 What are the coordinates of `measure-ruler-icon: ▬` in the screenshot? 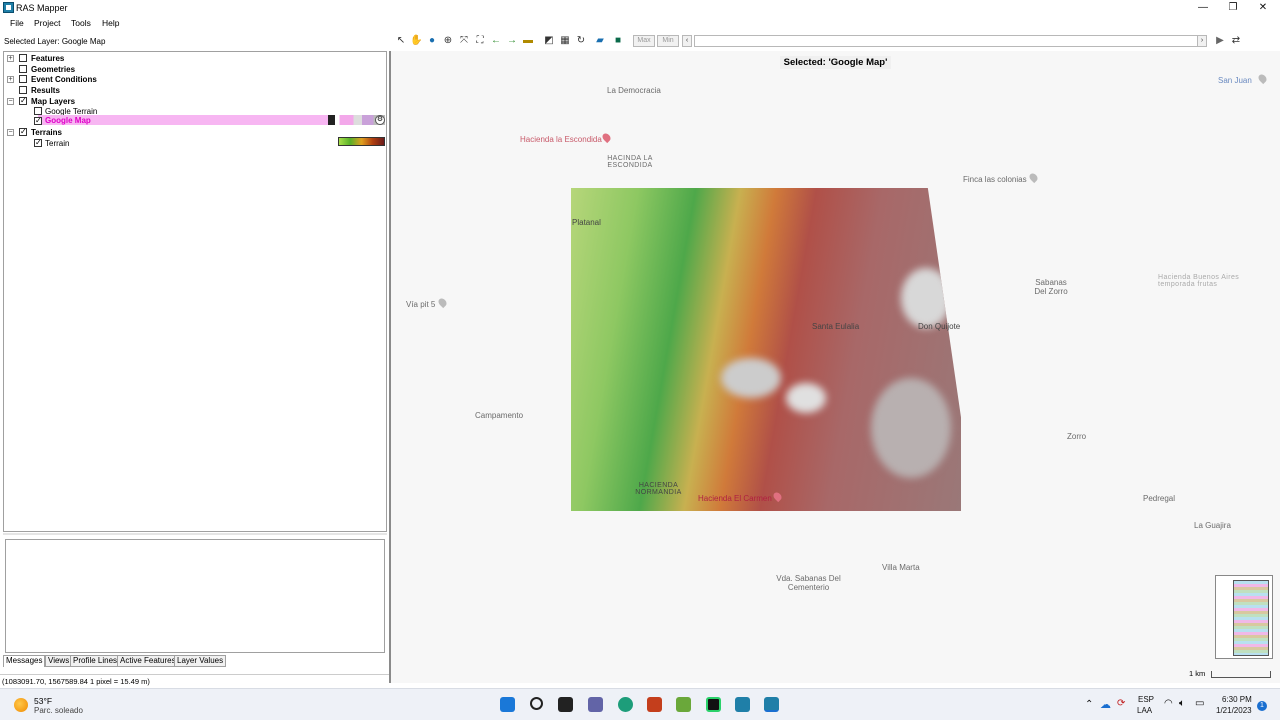 It's located at (528, 40).